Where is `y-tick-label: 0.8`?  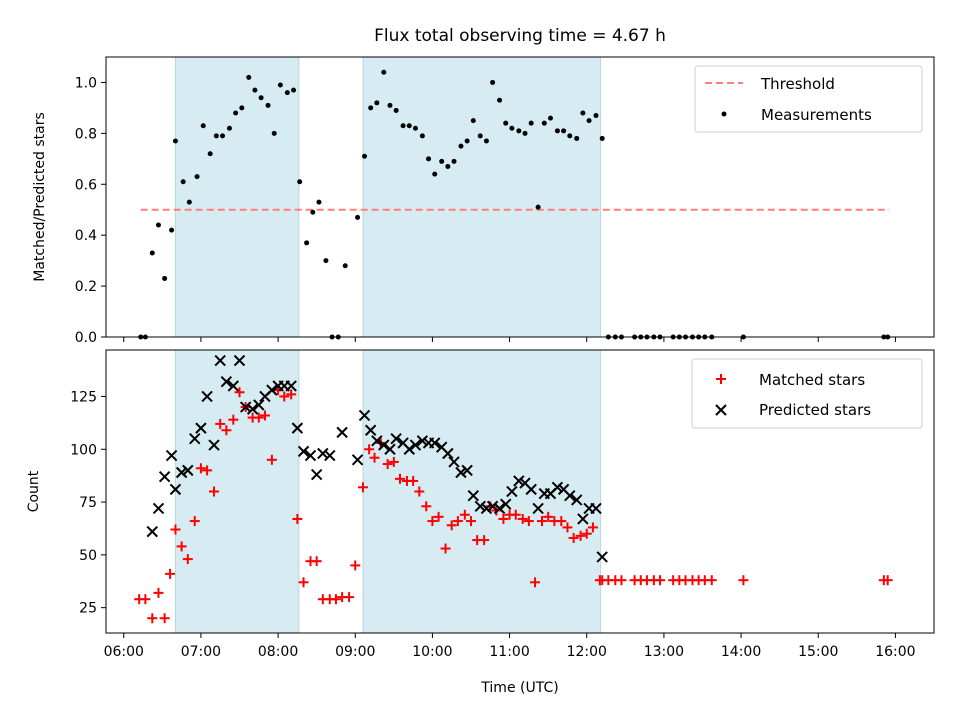 y-tick-label: 0.8 is located at coordinates (86, 134).